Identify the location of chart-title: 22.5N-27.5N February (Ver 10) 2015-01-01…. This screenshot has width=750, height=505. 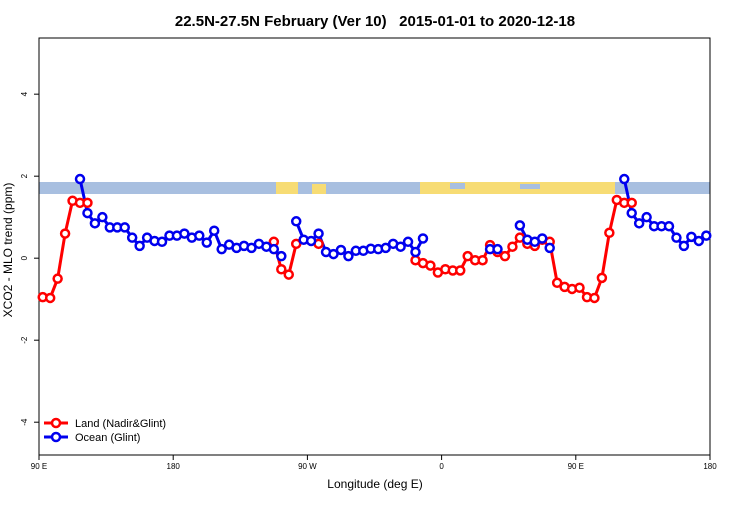
(375, 21).